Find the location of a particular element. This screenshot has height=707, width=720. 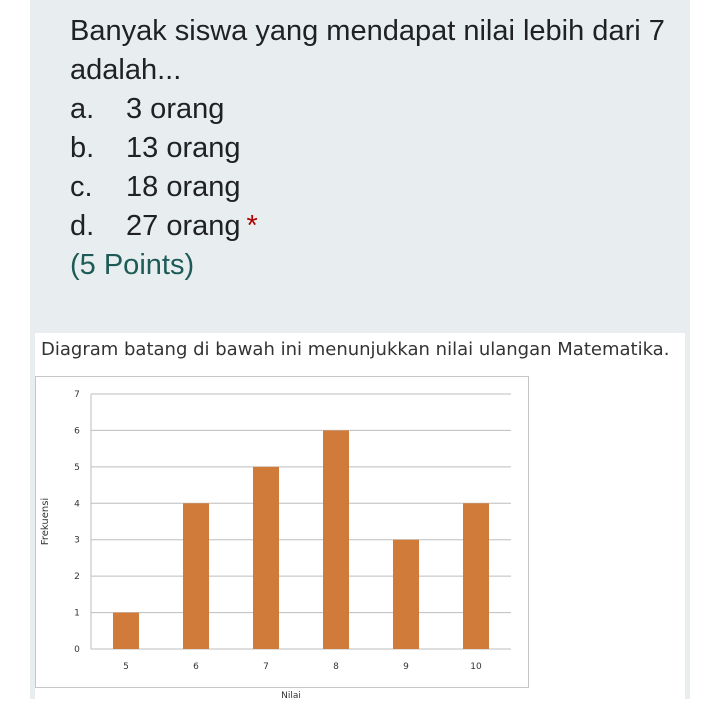

required-mark: * is located at coordinates (252, 226).